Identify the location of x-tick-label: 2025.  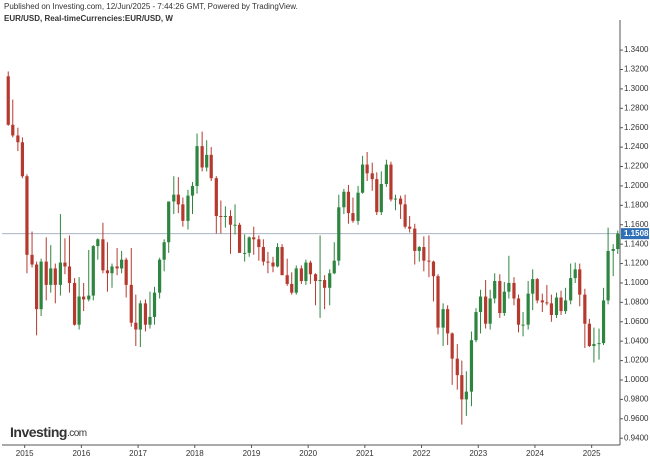
(592, 453).